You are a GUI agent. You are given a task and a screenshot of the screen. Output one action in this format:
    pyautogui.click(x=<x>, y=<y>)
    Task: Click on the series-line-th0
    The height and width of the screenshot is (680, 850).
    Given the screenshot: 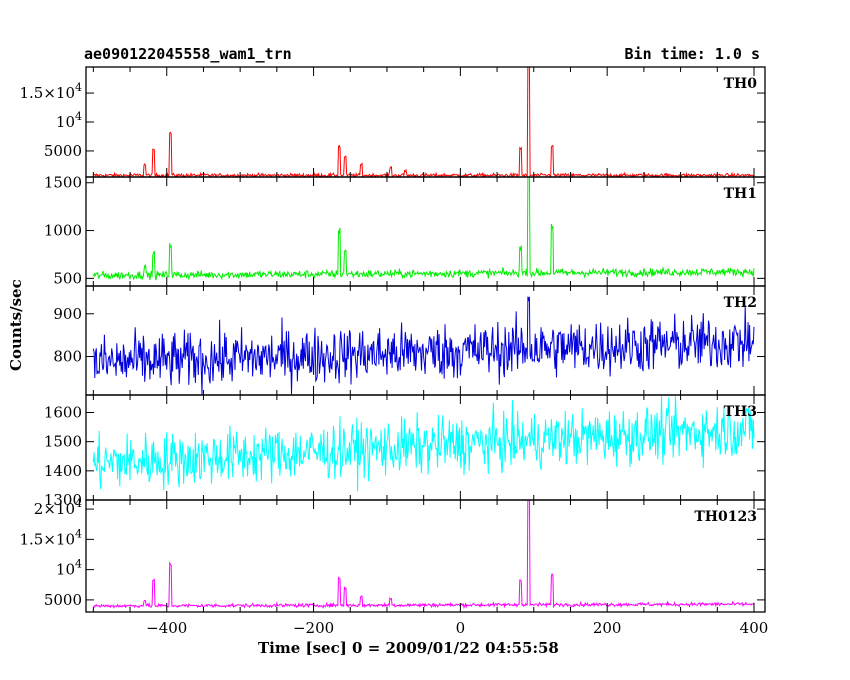 What is the action you would take?
    pyautogui.click(x=424, y=122)
    